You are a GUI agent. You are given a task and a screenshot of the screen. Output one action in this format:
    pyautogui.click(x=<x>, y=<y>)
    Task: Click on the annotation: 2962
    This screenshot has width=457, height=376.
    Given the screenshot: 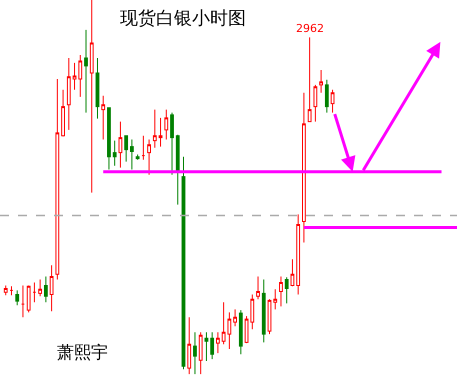 What is the action you would take?
    pyautogui.click(x=310, y=28)
    